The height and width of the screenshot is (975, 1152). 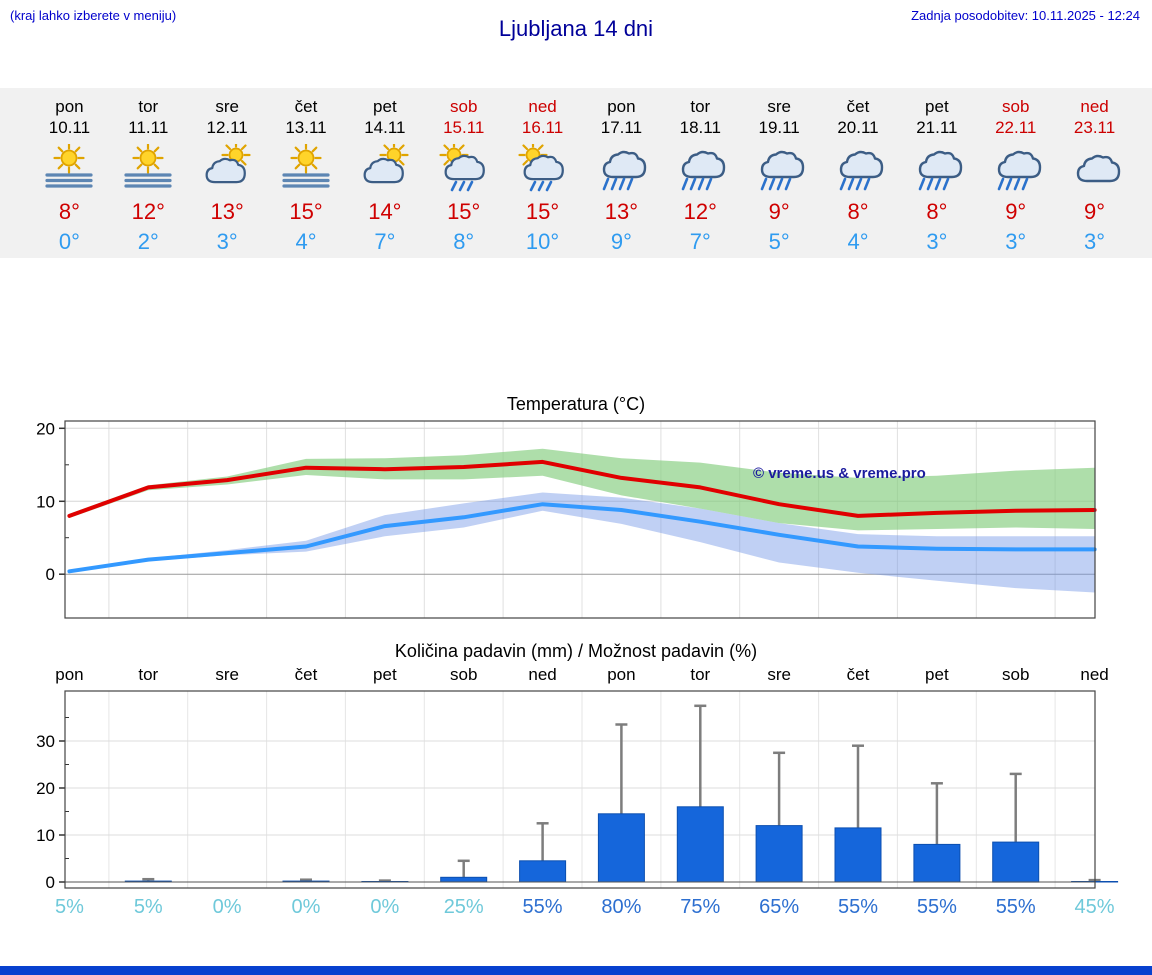 What do you see at coordinates (582, 488) in the screenshot?
I see `temperatura max-line` at bounding box center [582, 488].